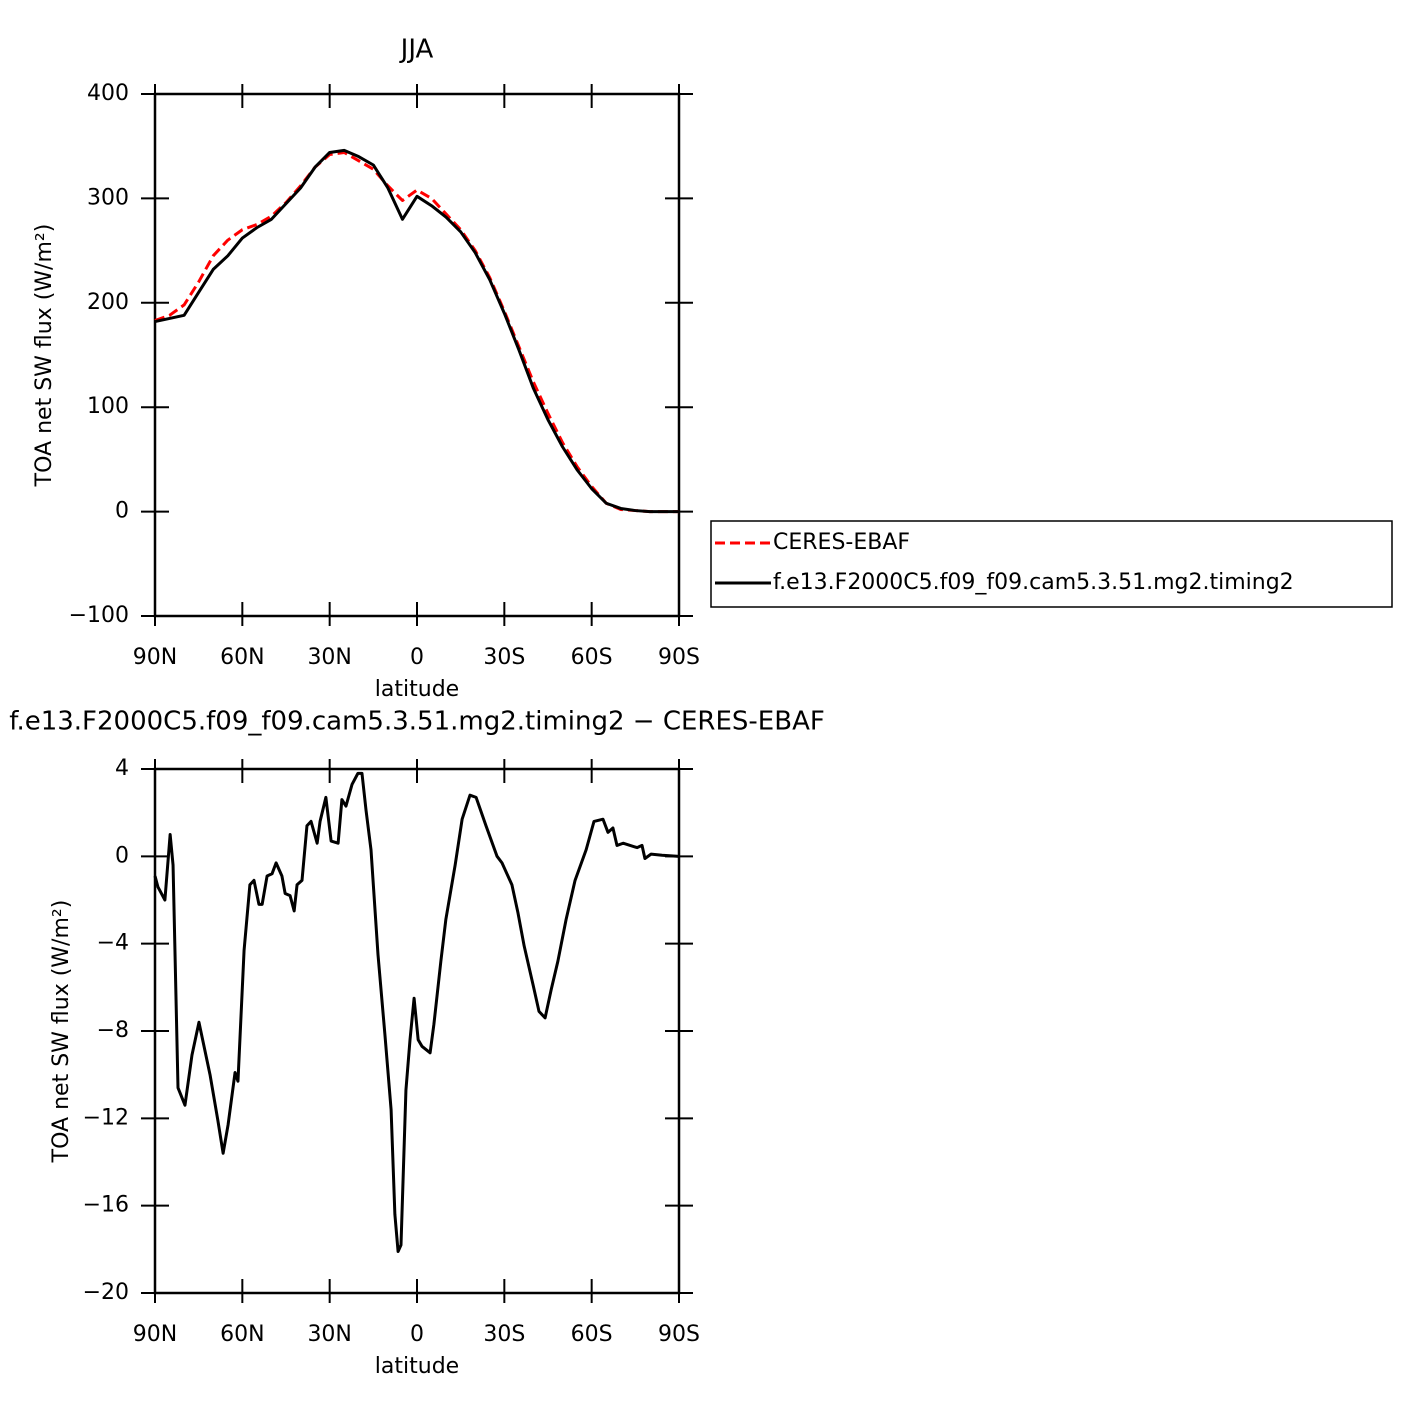  I want to click on y-tick-label: 100, so click(108, 406).